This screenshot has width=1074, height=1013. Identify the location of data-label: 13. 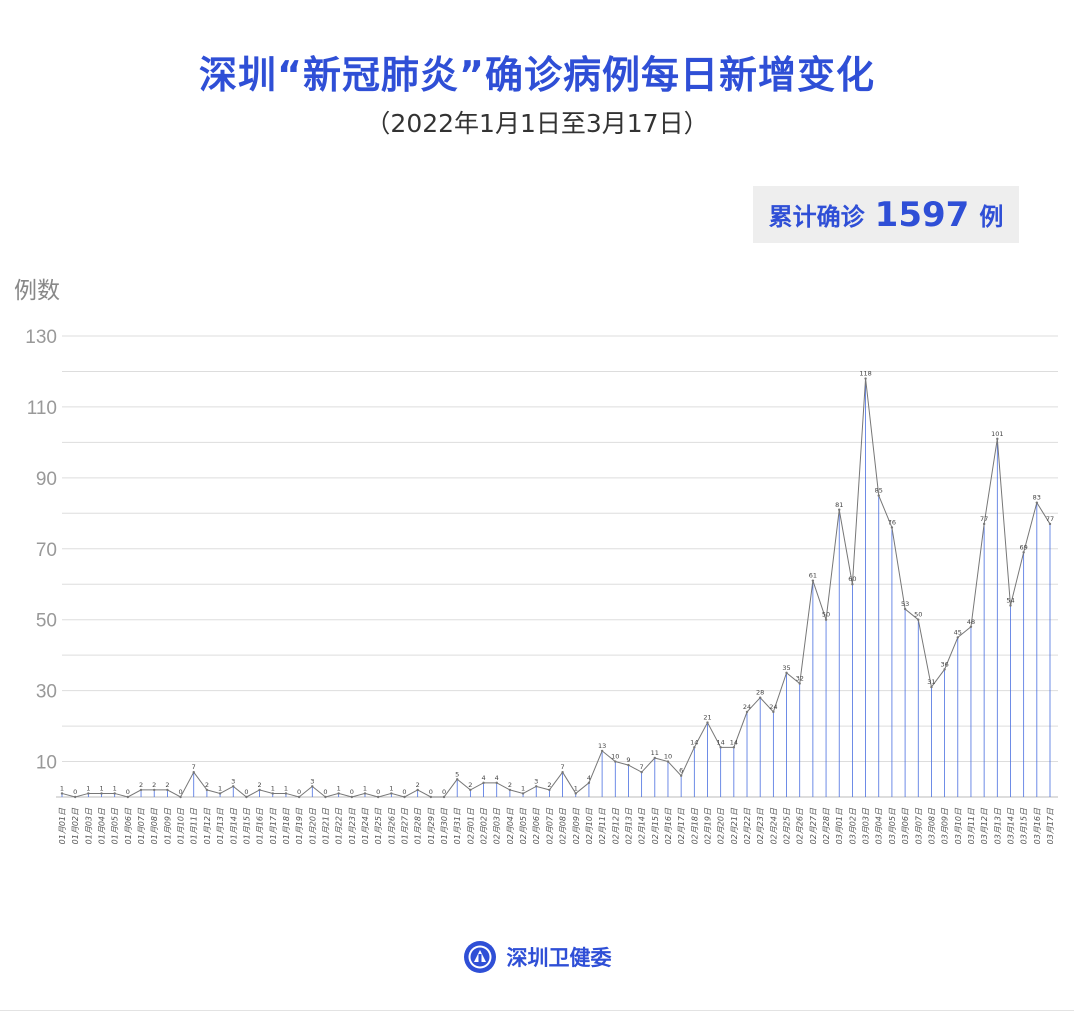
(602, 746).